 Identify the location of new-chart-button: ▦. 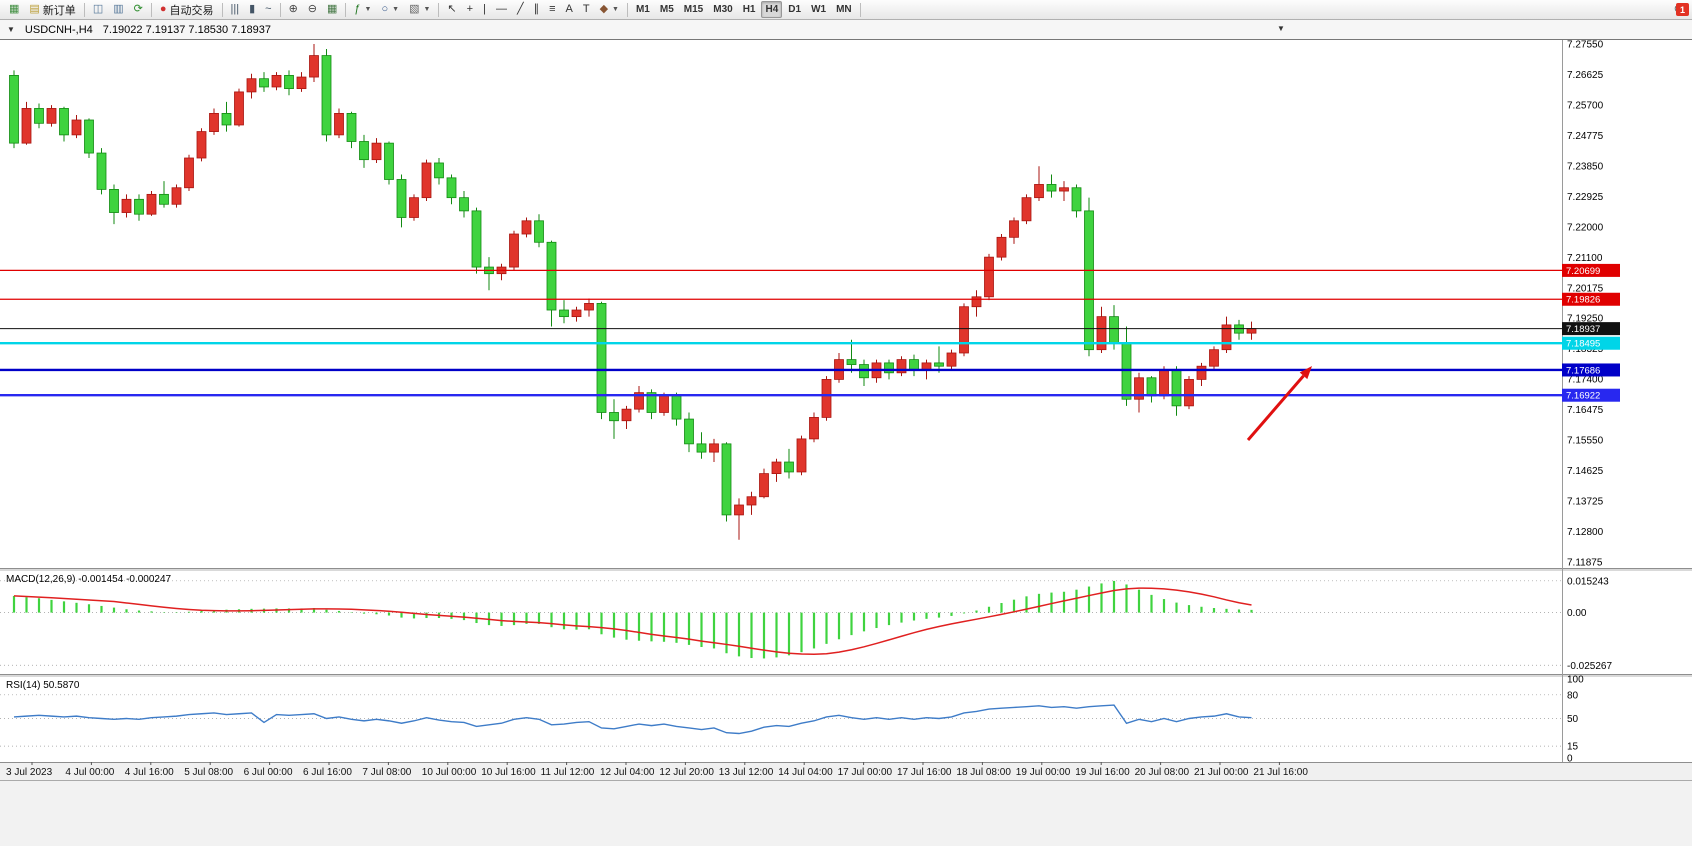
(14, 9).